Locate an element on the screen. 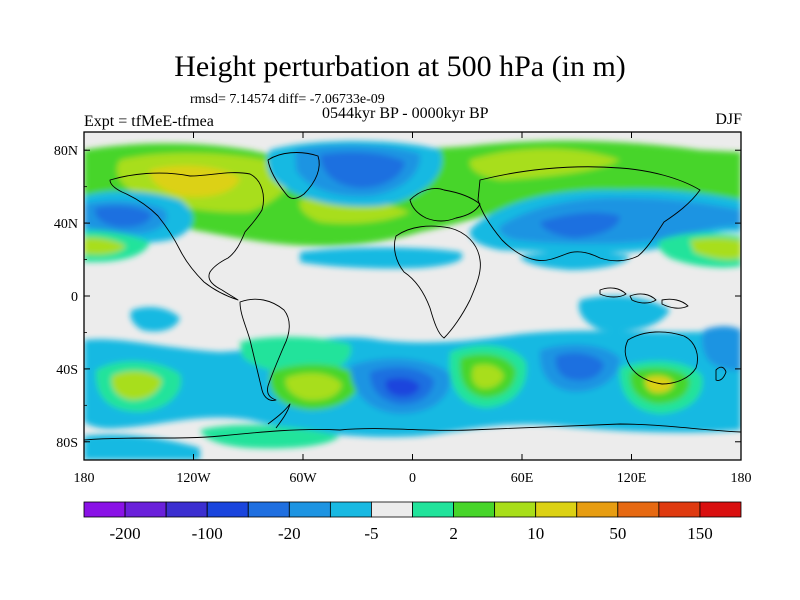  period-text: 0544kyr BP - 0000kyr BP is located at coordinates (405, 113).